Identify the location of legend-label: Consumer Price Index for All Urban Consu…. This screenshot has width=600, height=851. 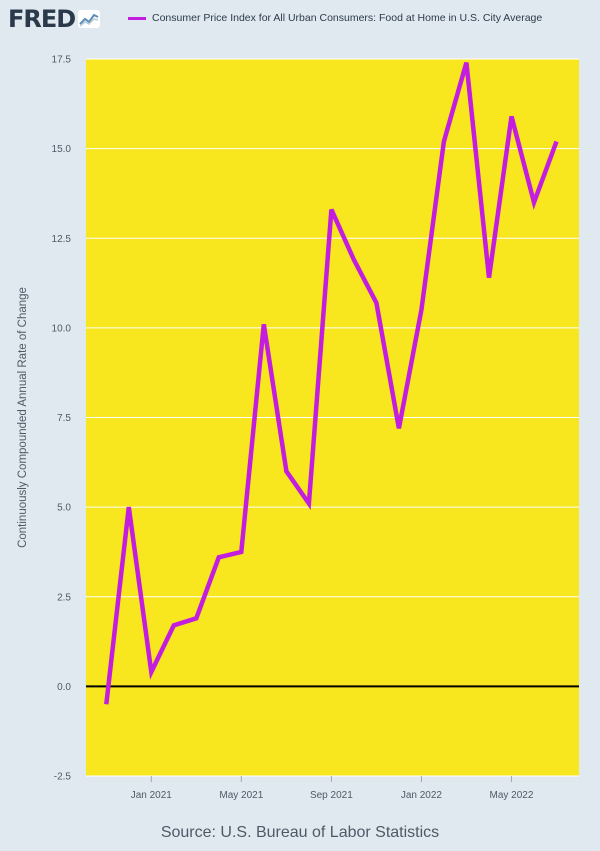
(347, 18).